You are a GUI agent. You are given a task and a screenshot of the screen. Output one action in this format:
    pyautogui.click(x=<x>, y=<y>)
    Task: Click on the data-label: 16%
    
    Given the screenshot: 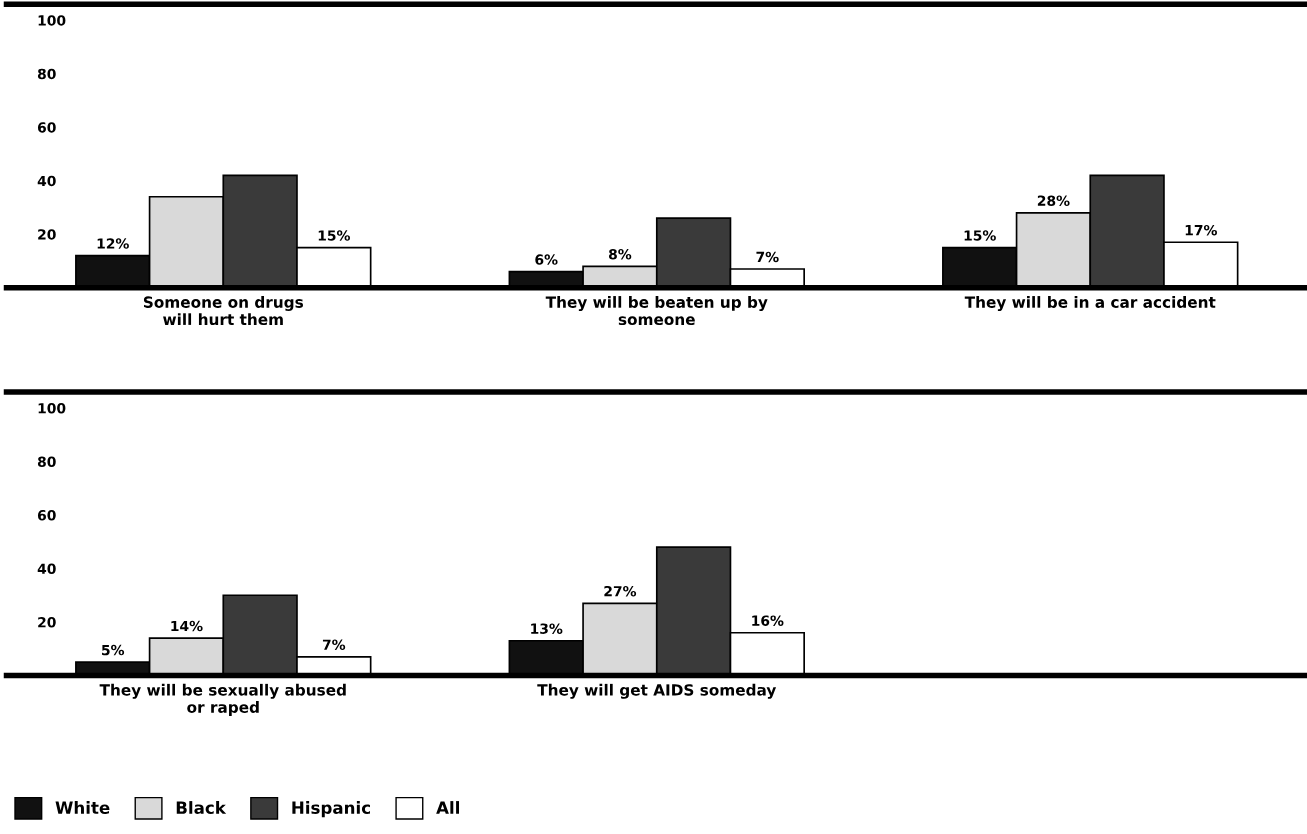 What is the action you would take?
    pyautogui.click(x=768, y=620)
    